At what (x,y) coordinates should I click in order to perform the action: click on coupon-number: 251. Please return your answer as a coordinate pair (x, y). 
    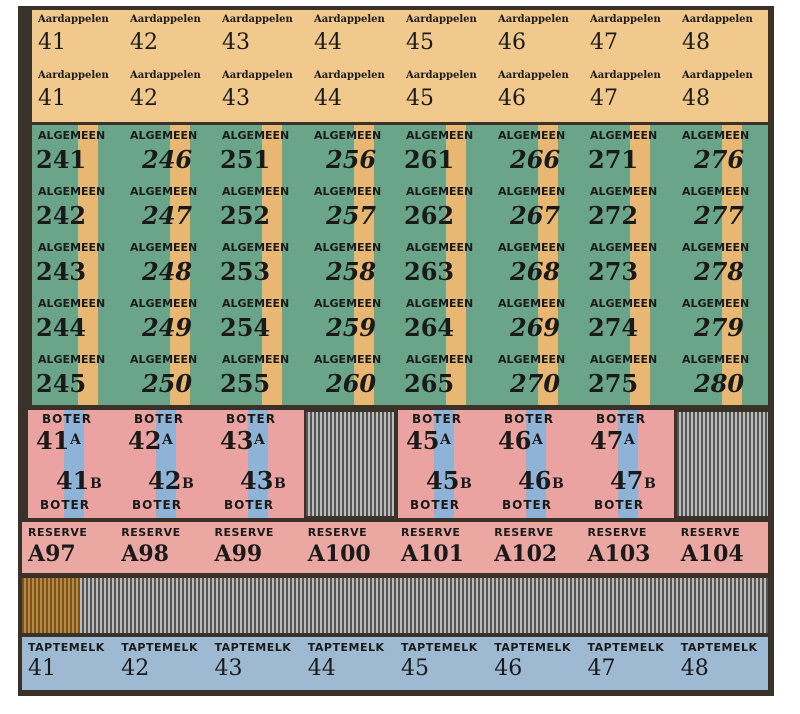
    Looking at the image, I should click on (245, 159).